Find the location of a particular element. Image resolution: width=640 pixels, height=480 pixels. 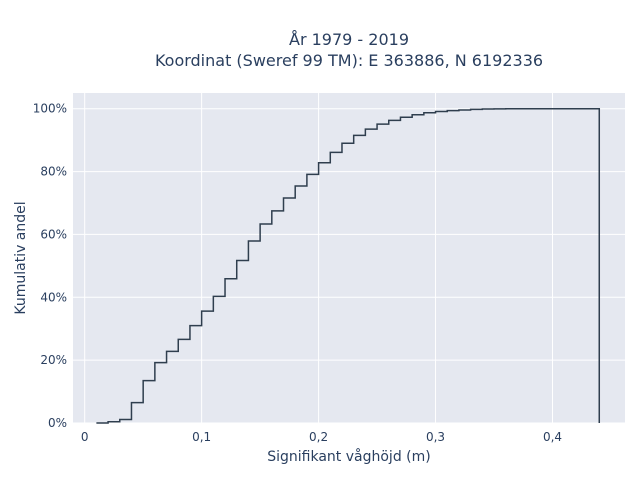

y-axis-ticks: 0% 20% 40% 60% 80% 100% is located at coordinates (50, 266).